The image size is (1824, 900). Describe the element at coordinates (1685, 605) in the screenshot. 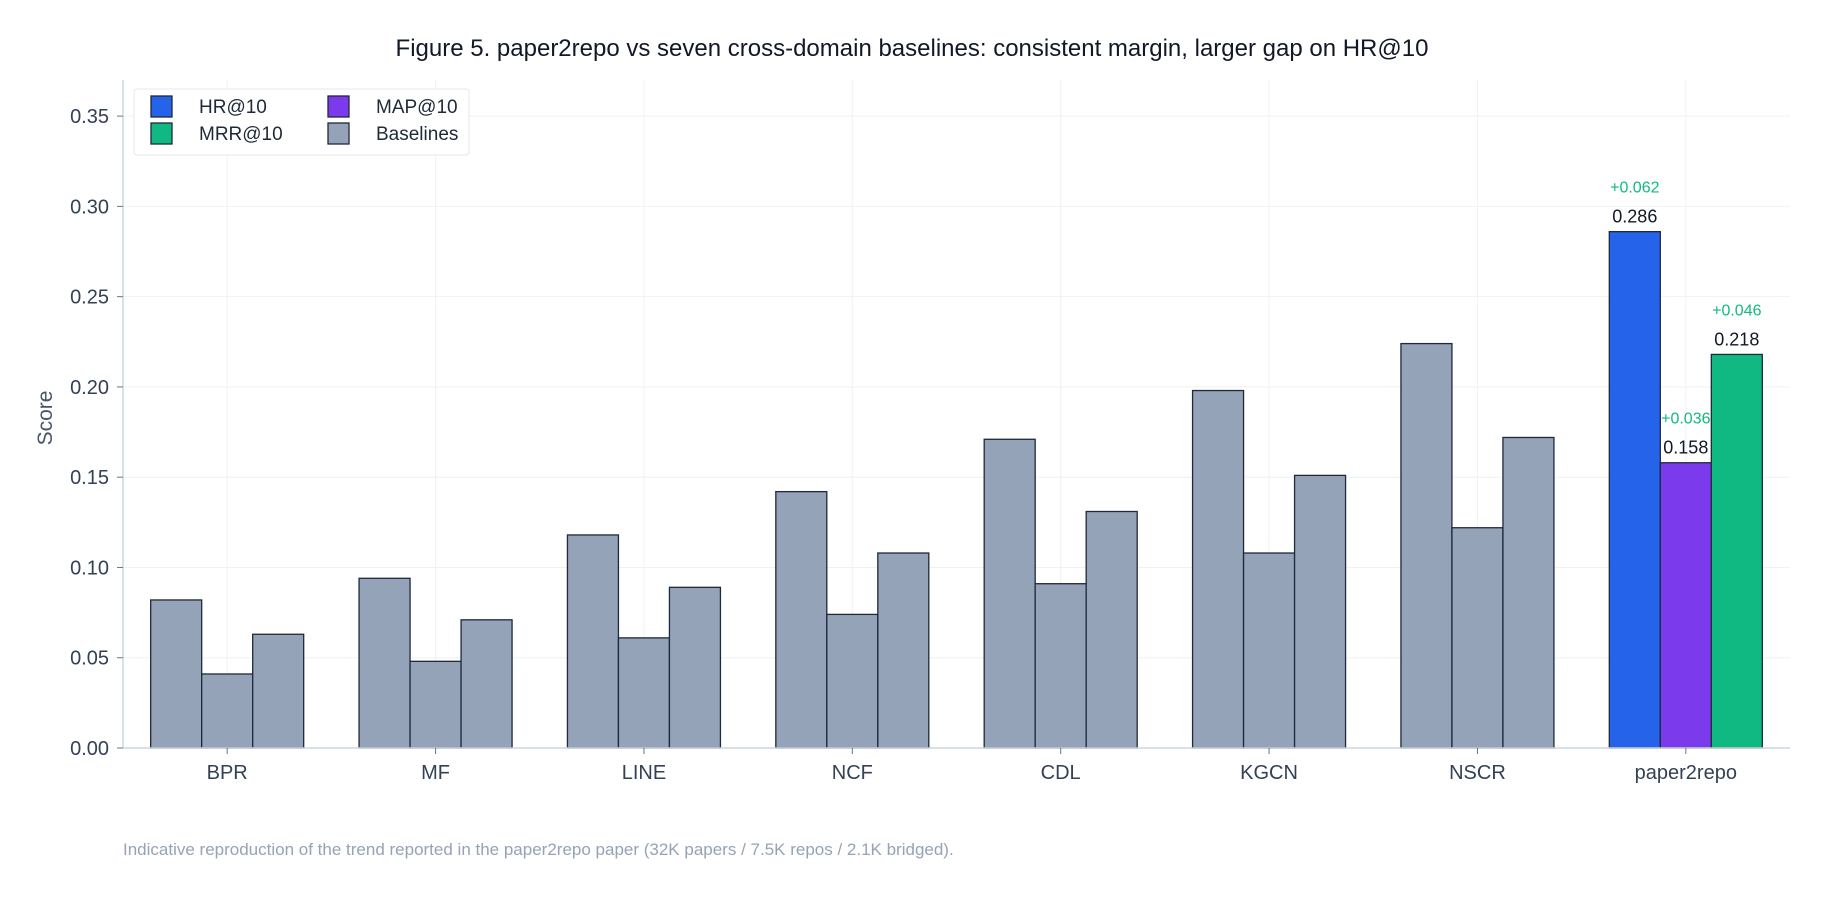

I see `bar-paper2repo-map10` at that location.